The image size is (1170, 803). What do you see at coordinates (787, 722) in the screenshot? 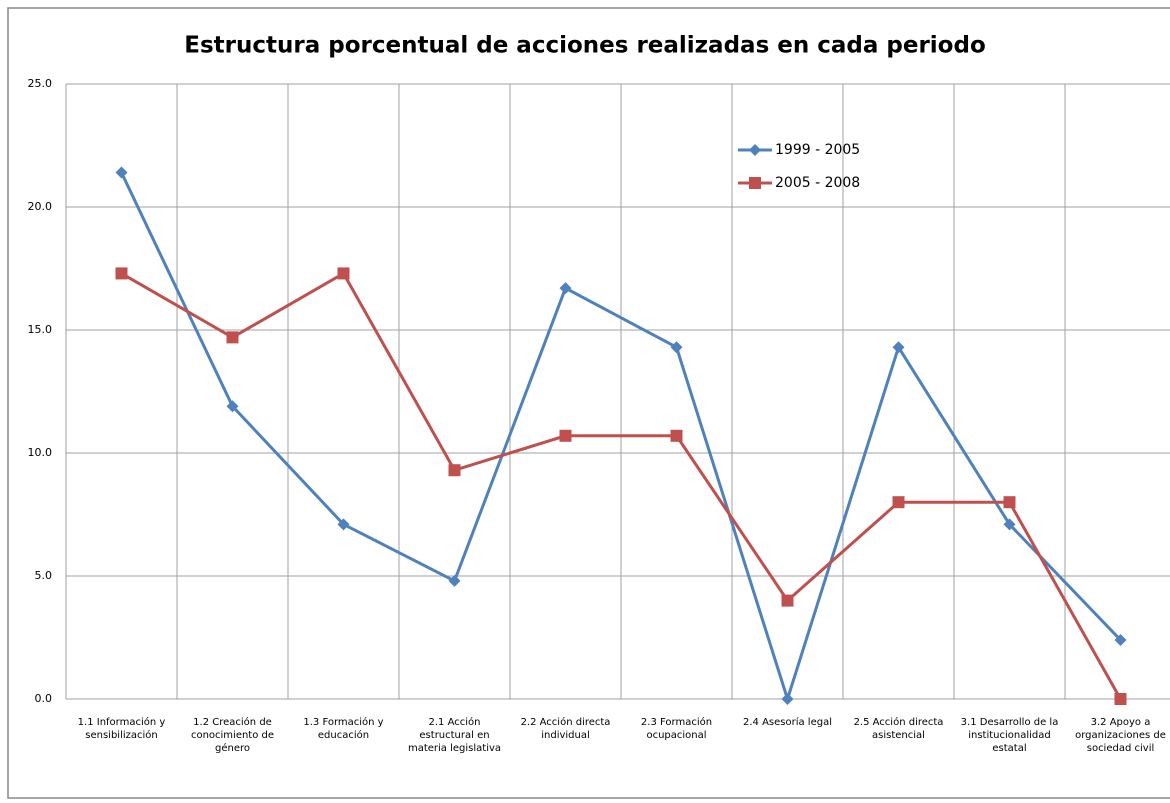
I see `x-tick-label: 2.4 Asesoría legal` at bounding box center [787, 722].